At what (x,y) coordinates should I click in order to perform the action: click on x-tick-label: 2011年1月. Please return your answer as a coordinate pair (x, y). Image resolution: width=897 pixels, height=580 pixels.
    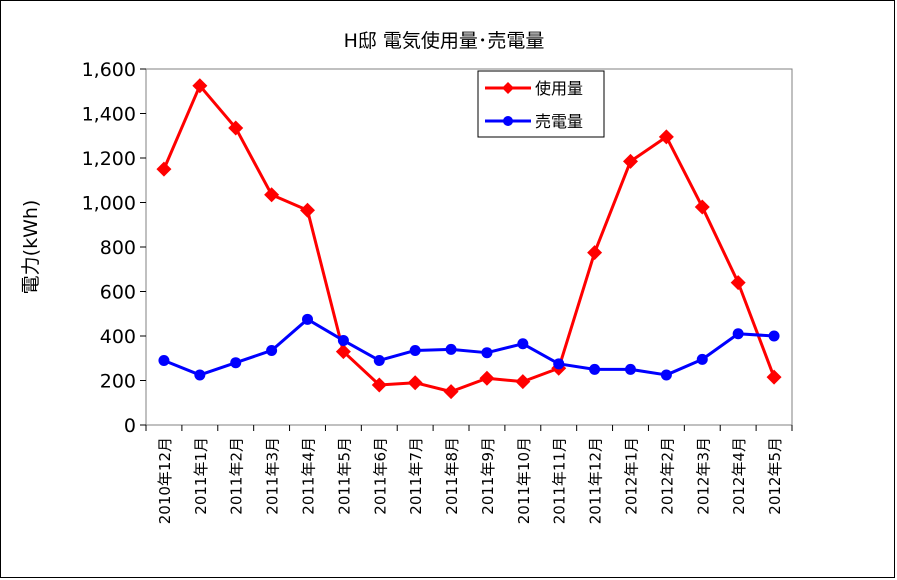
    Looking at the image, I should click on (201, 476).